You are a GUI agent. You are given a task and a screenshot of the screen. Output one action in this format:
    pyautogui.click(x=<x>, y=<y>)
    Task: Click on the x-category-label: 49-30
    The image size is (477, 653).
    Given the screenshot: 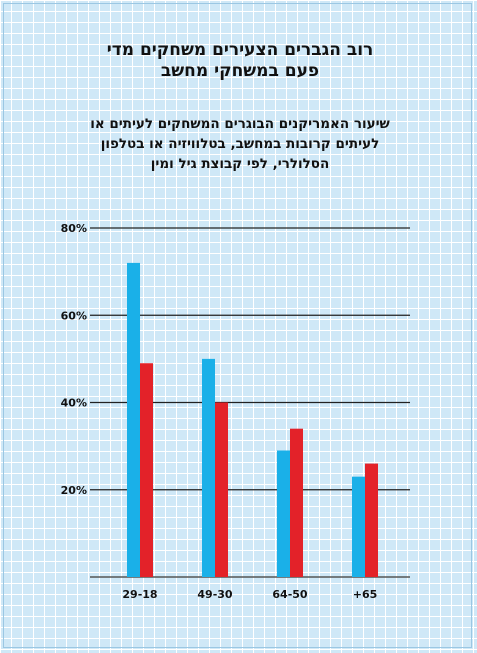 What is the action you would take?
    pyautogui.click(x=215, y=594)
    